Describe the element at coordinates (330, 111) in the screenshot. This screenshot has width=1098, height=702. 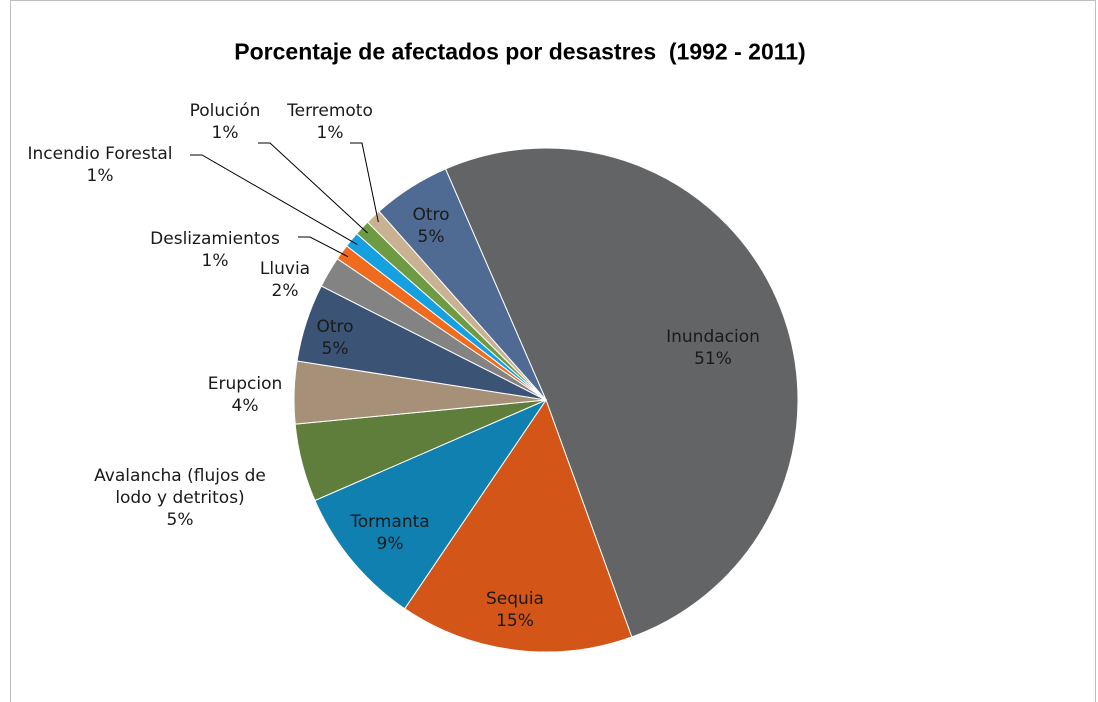
I see `label-category: Terremoto` at that location.